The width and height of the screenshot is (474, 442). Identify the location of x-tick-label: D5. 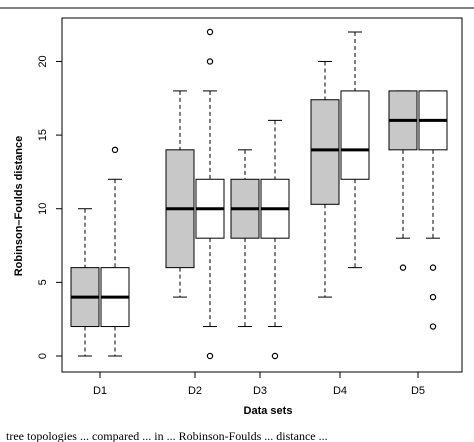
(418, 391).